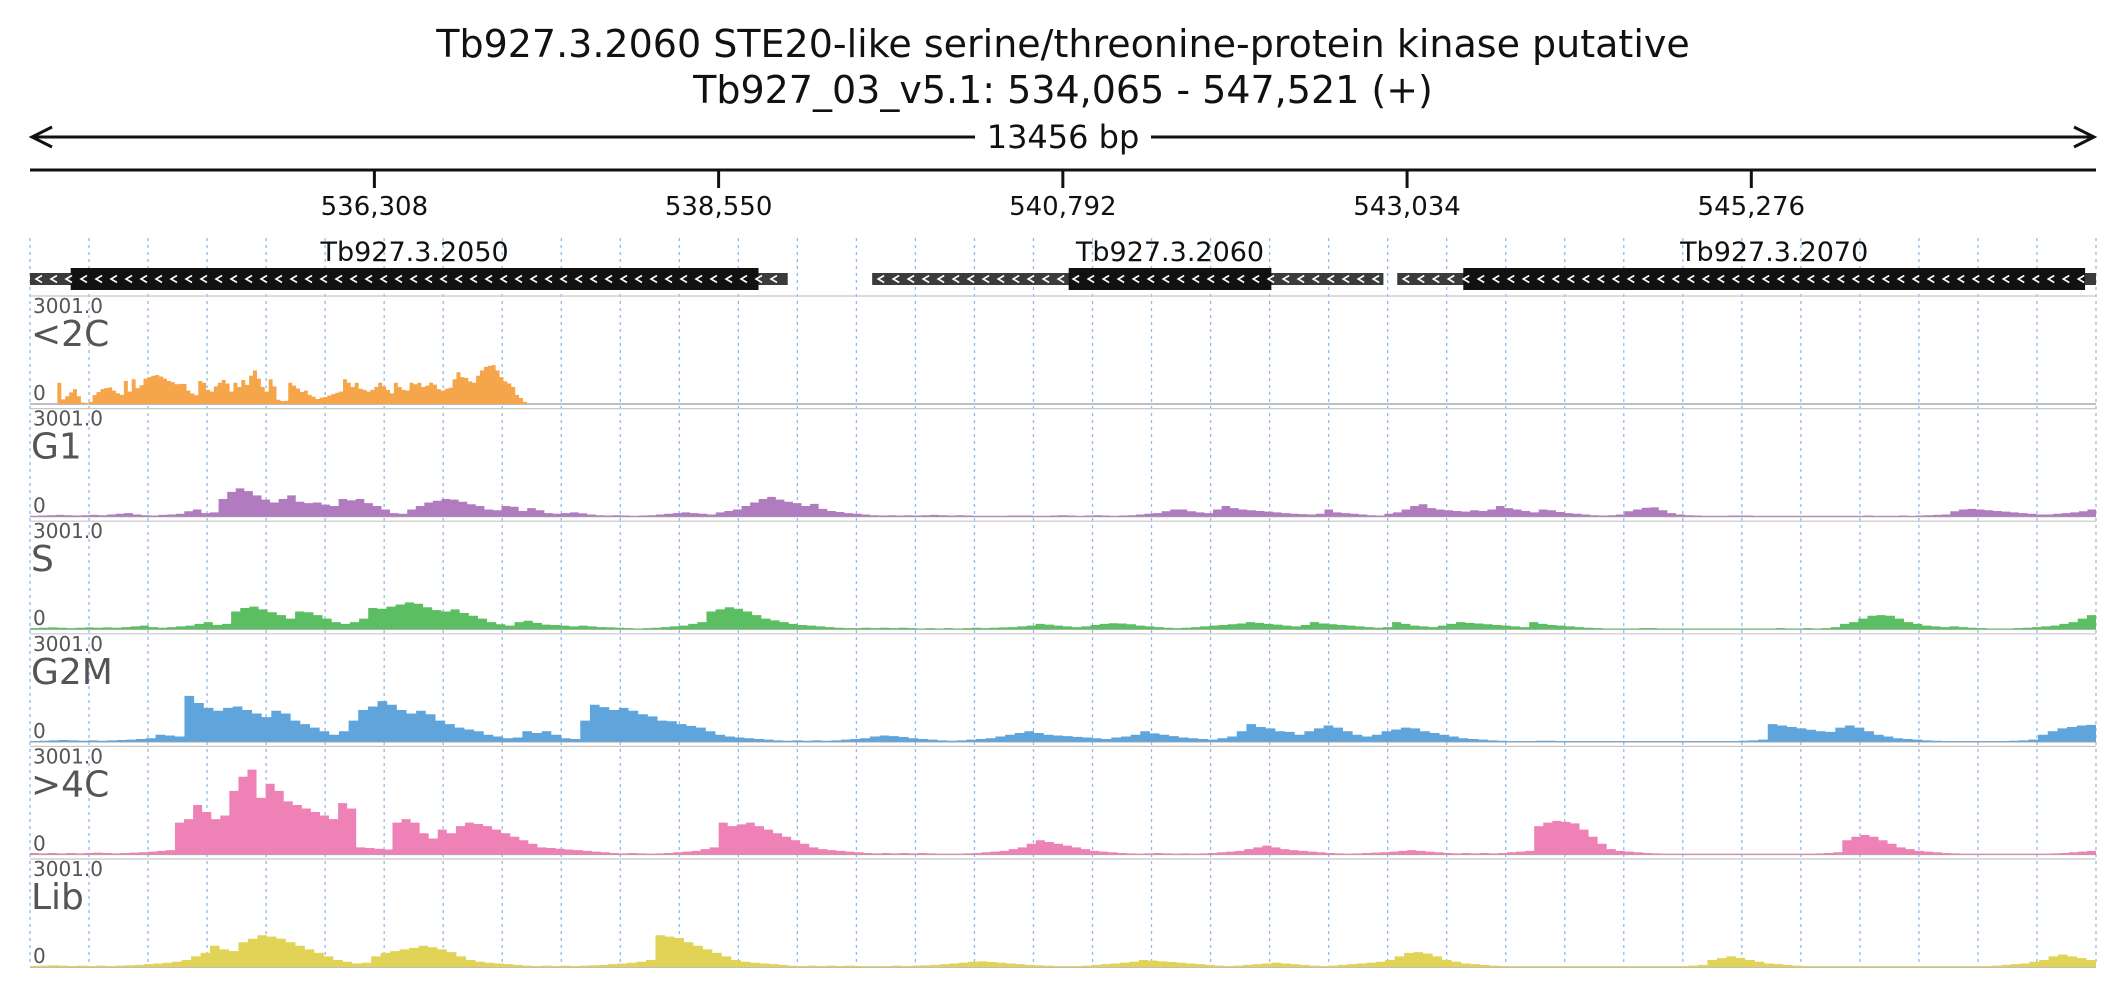 This screenshot has height=1000, width=2126. Describe the element at coordinates (40, 137) in the screenshot. I see `span-arrow-left-head` at that location.